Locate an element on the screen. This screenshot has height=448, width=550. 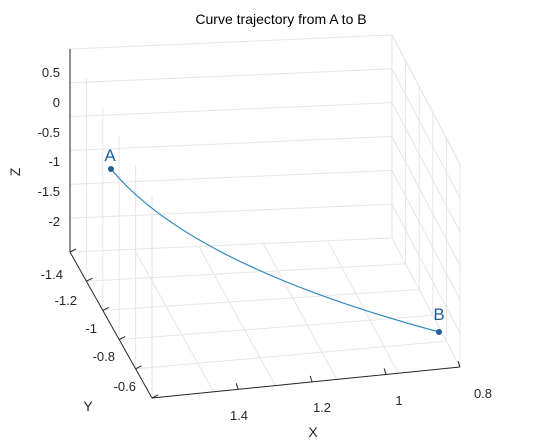
point-b-marker is located at coordinates (439, 332).